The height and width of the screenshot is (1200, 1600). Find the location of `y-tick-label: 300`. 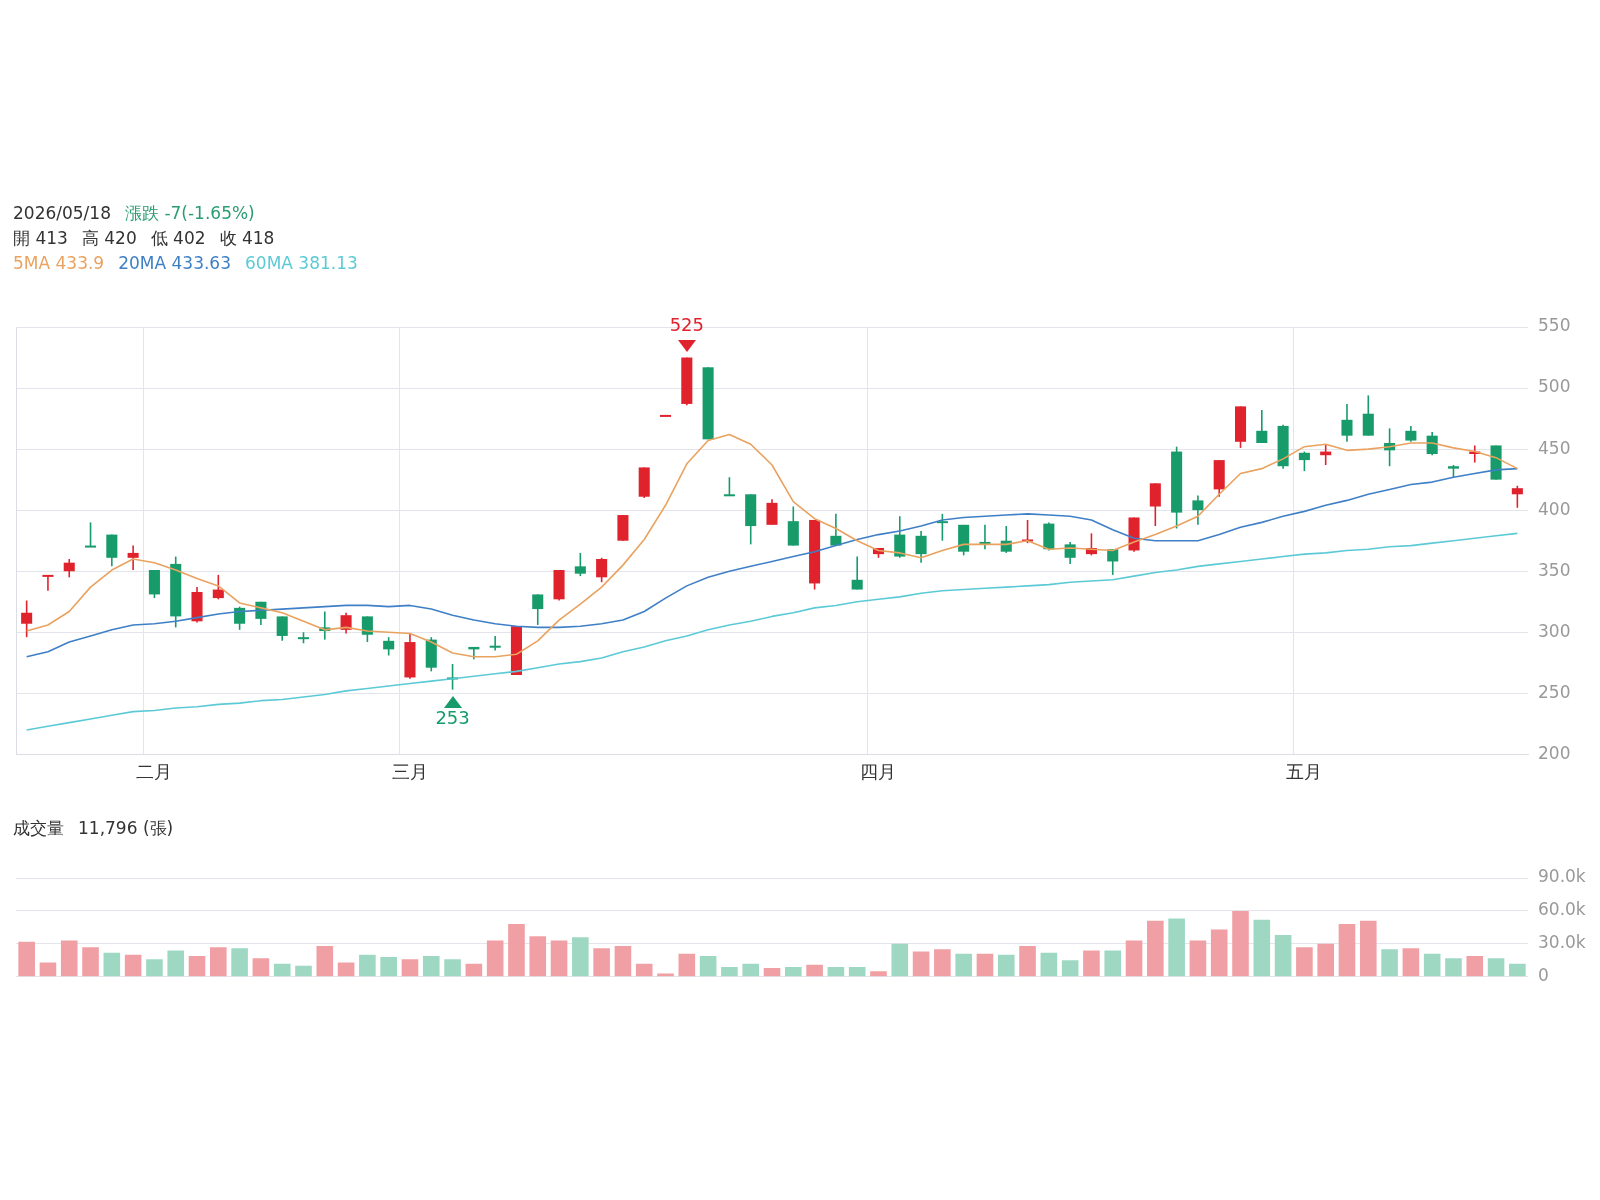

y-tick-label: 300 is located at coordinates (1554, 630).